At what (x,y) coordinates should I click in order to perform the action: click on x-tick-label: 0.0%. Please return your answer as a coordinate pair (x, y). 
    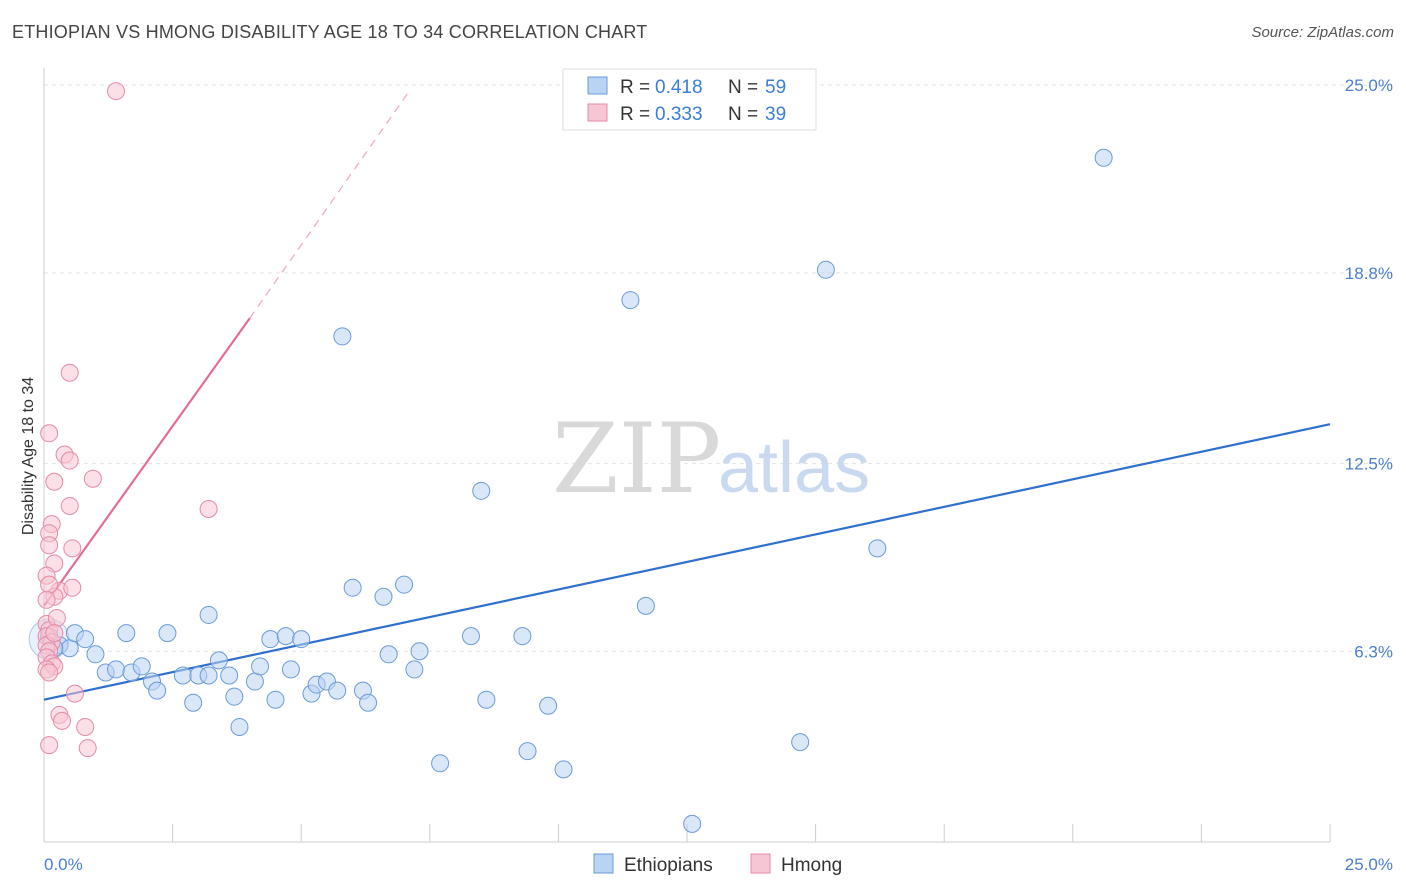
    Looking at the image, I should click on (63, 864).